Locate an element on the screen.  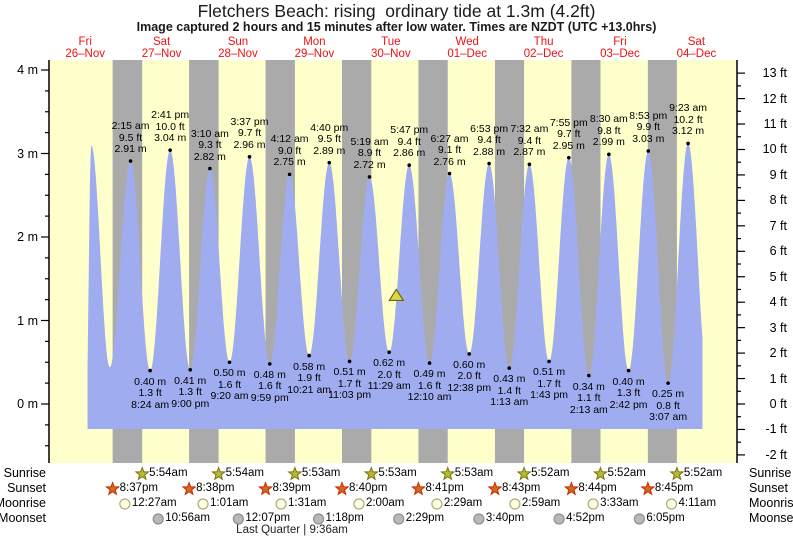
day-header: Sat 04–Dec is located at coordinates (697, 48).